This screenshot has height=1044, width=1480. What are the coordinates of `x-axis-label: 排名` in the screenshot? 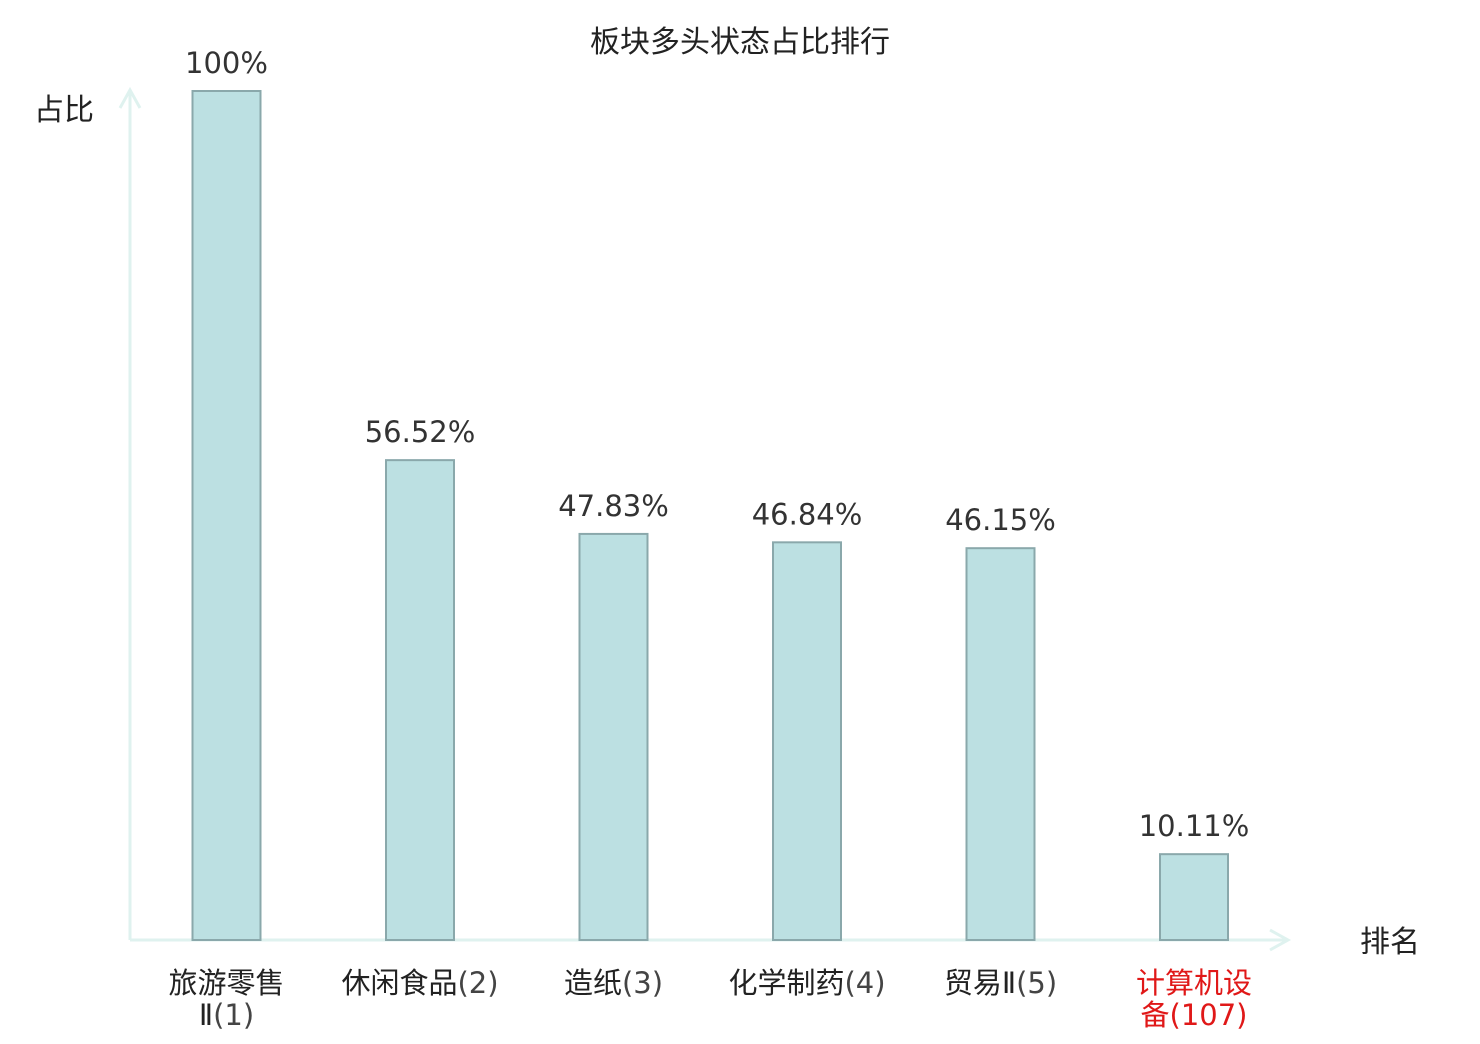 It's located at (1390, 942).